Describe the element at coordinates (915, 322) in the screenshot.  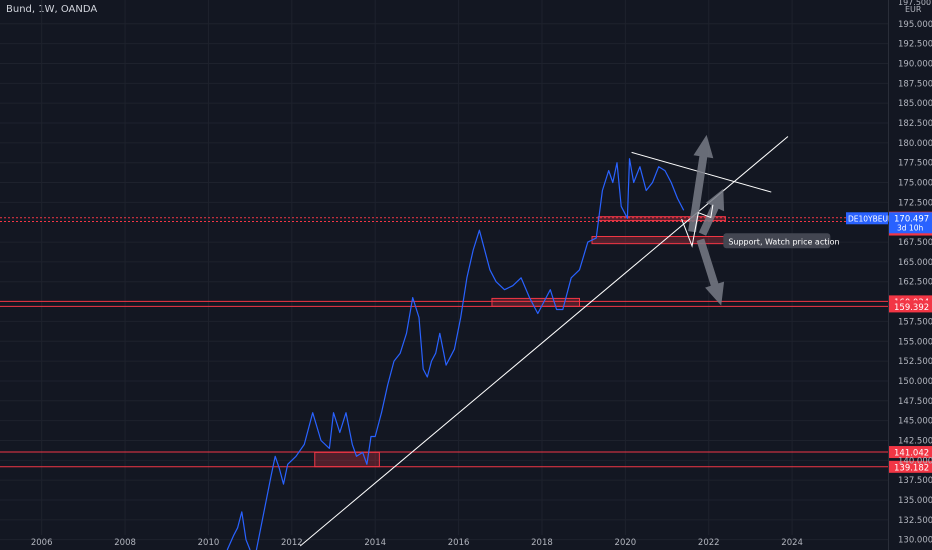
I see `y-tick-label: 157.500` at that location.